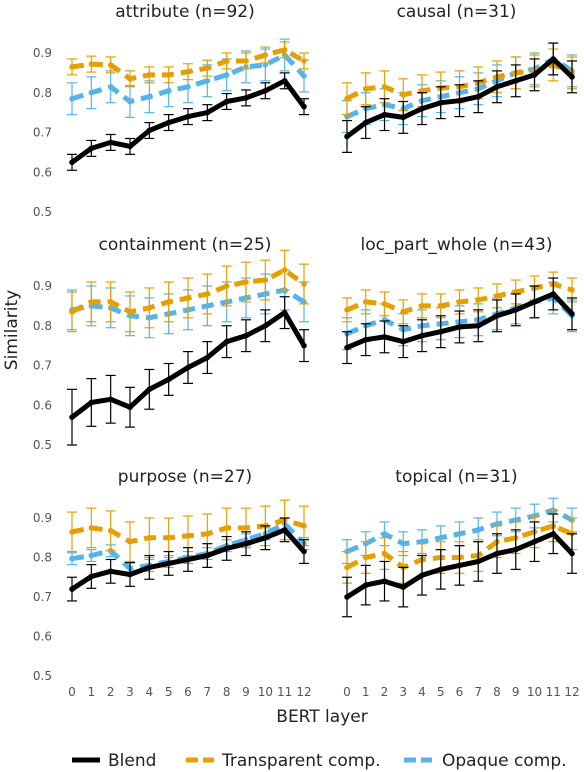 This screenshot has height=772, width=584. Describe the element at coordinates (114, 761) in the screenshot. I see `legend-item-blend: Blend` at that location.